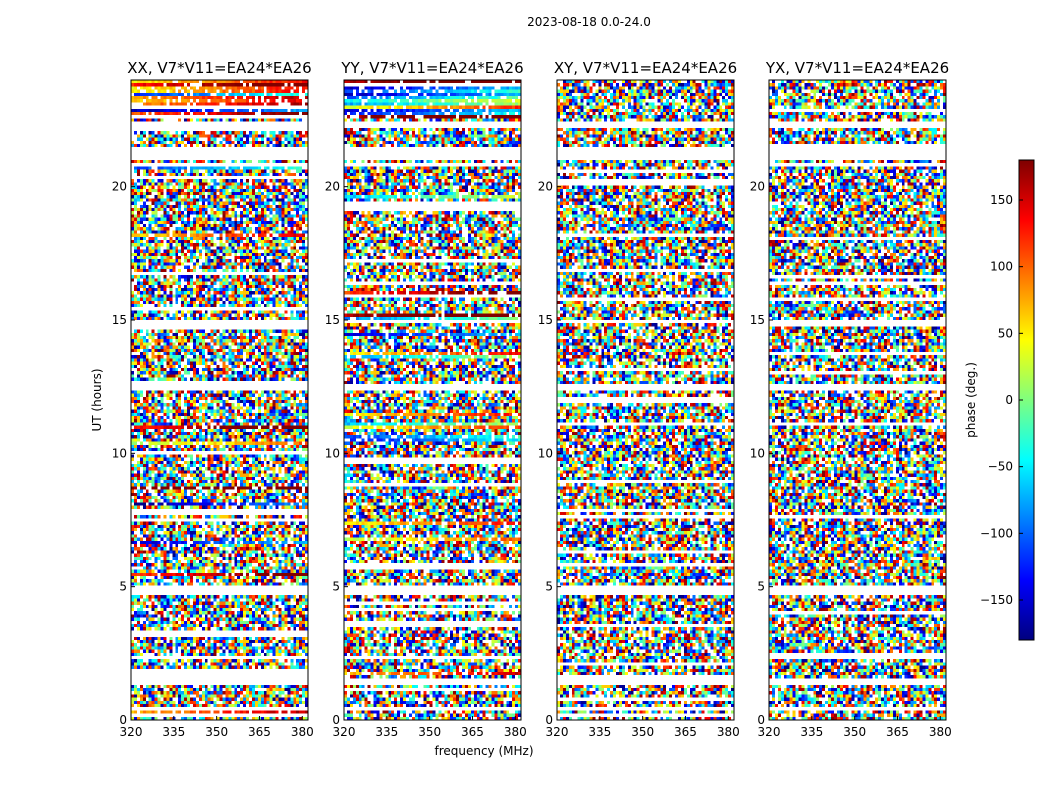  Describe the element at coordinates (857, 68) in the screenshot. I see `panel-title: YX, V7*V11=EA24*EA26` at that location.